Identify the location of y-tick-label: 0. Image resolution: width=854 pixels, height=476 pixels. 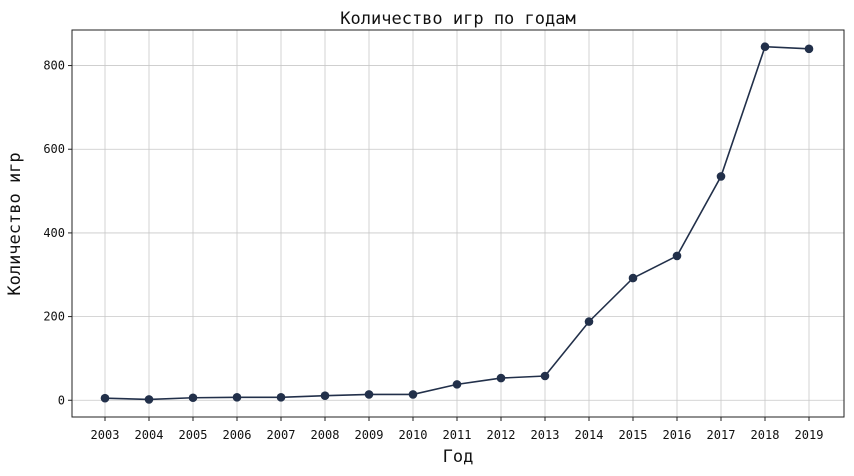
(61, 400).